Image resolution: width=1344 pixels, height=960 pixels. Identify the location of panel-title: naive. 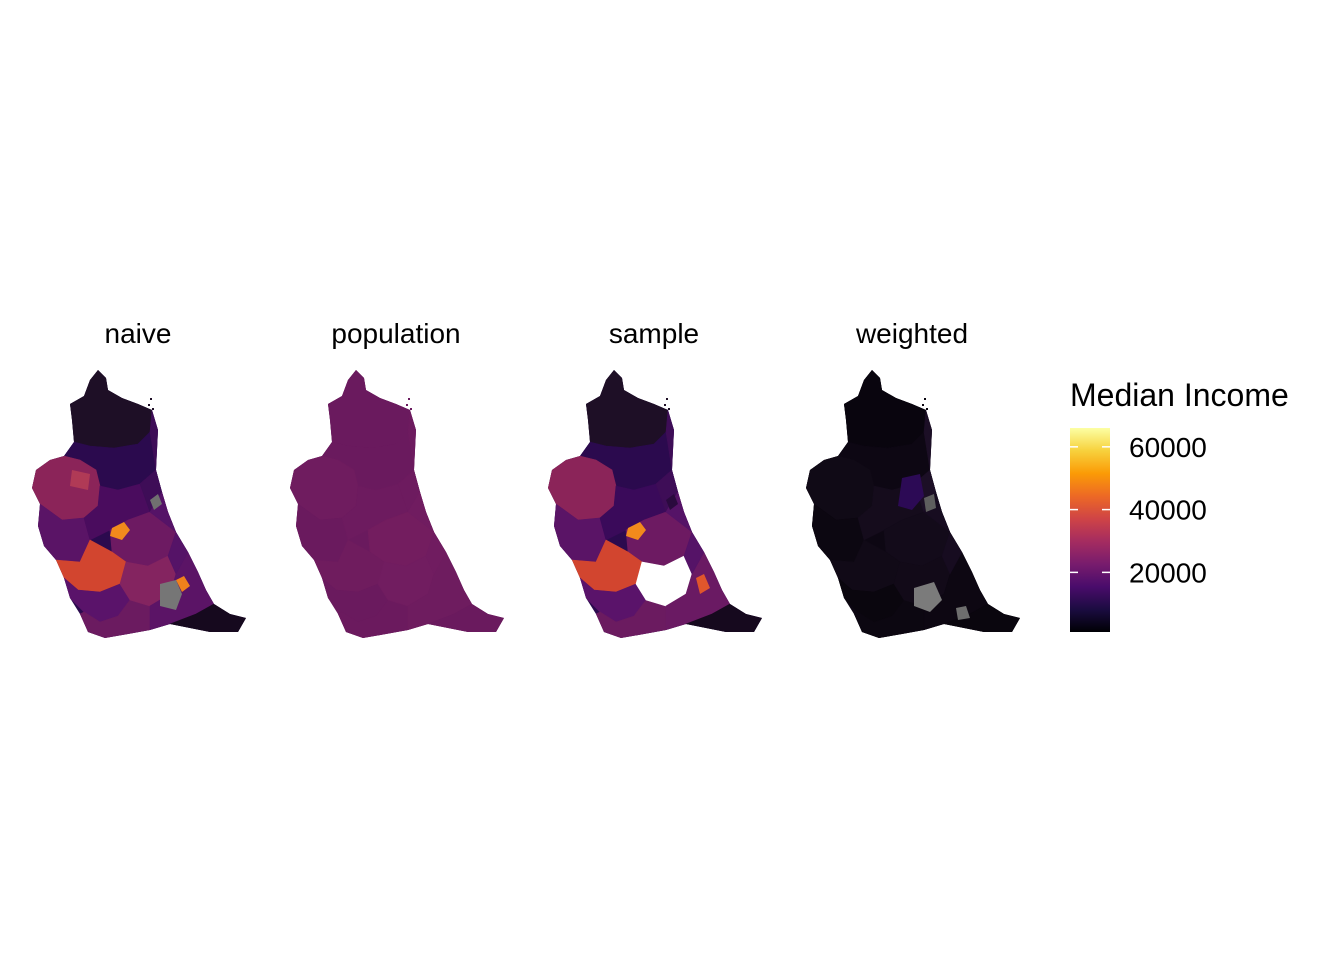
(138, 333).